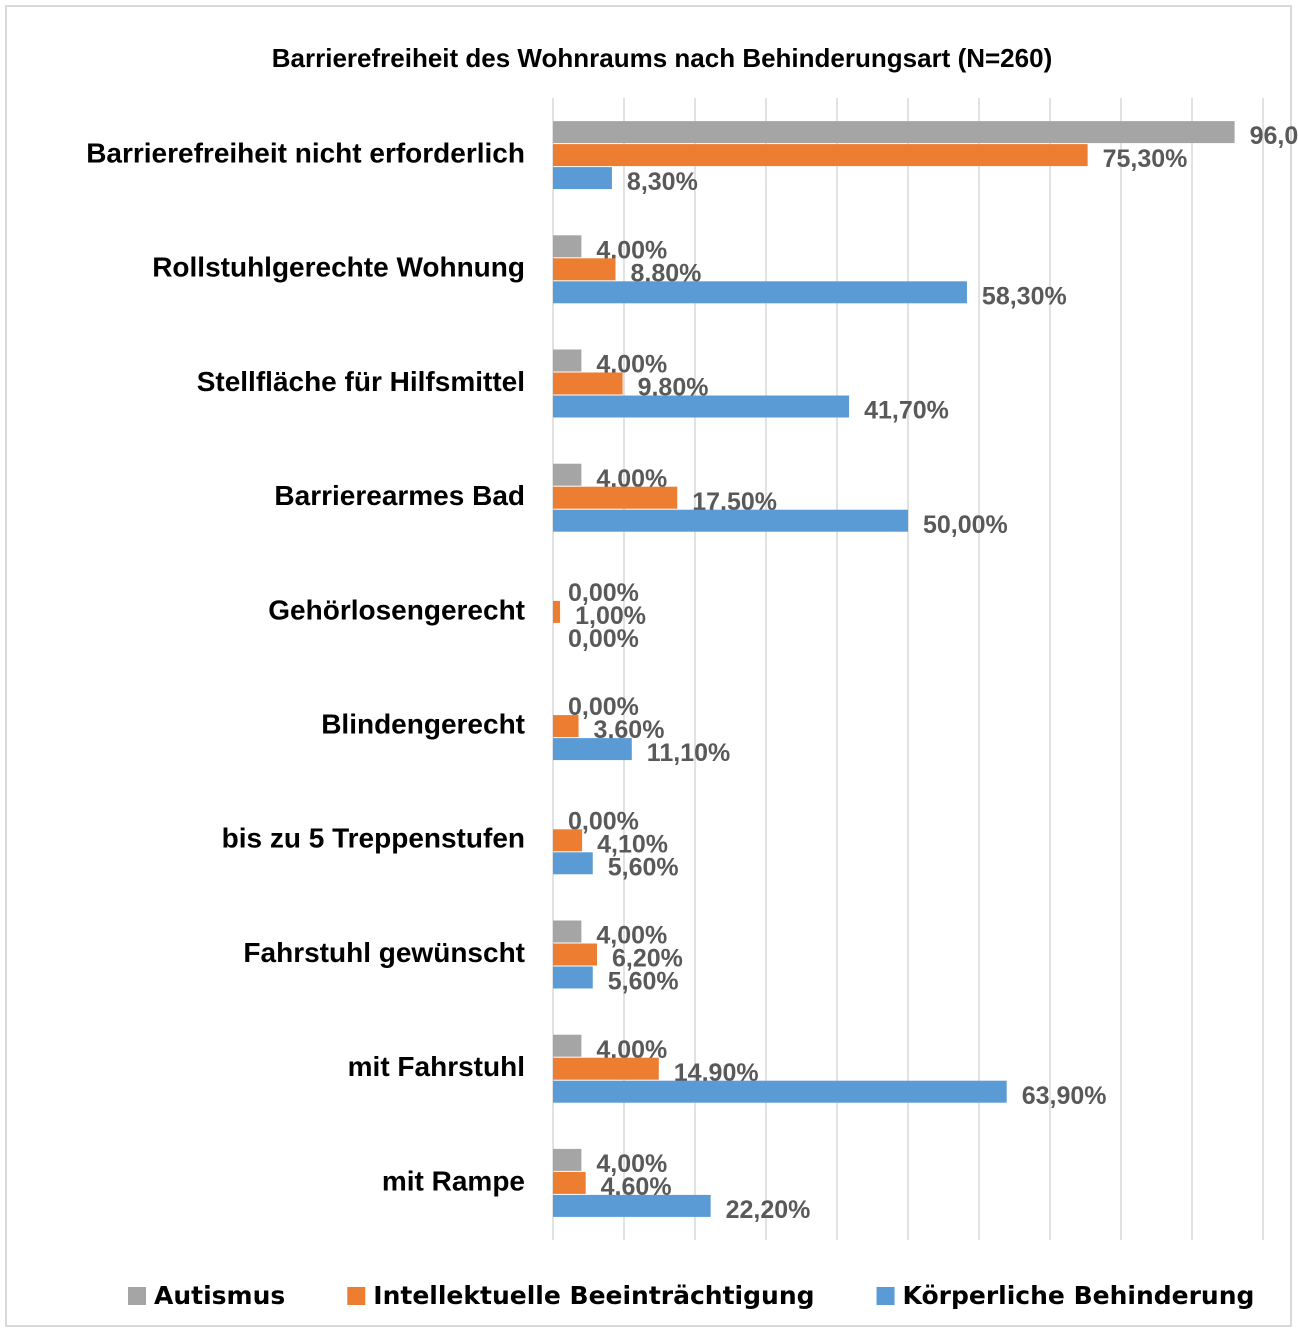 This screenshot has height=1338, width=1298. What do you see at coordinates (662, 182) in the screenshot?
I see `data-label: 8,30%` at bounding box center [662, 182].